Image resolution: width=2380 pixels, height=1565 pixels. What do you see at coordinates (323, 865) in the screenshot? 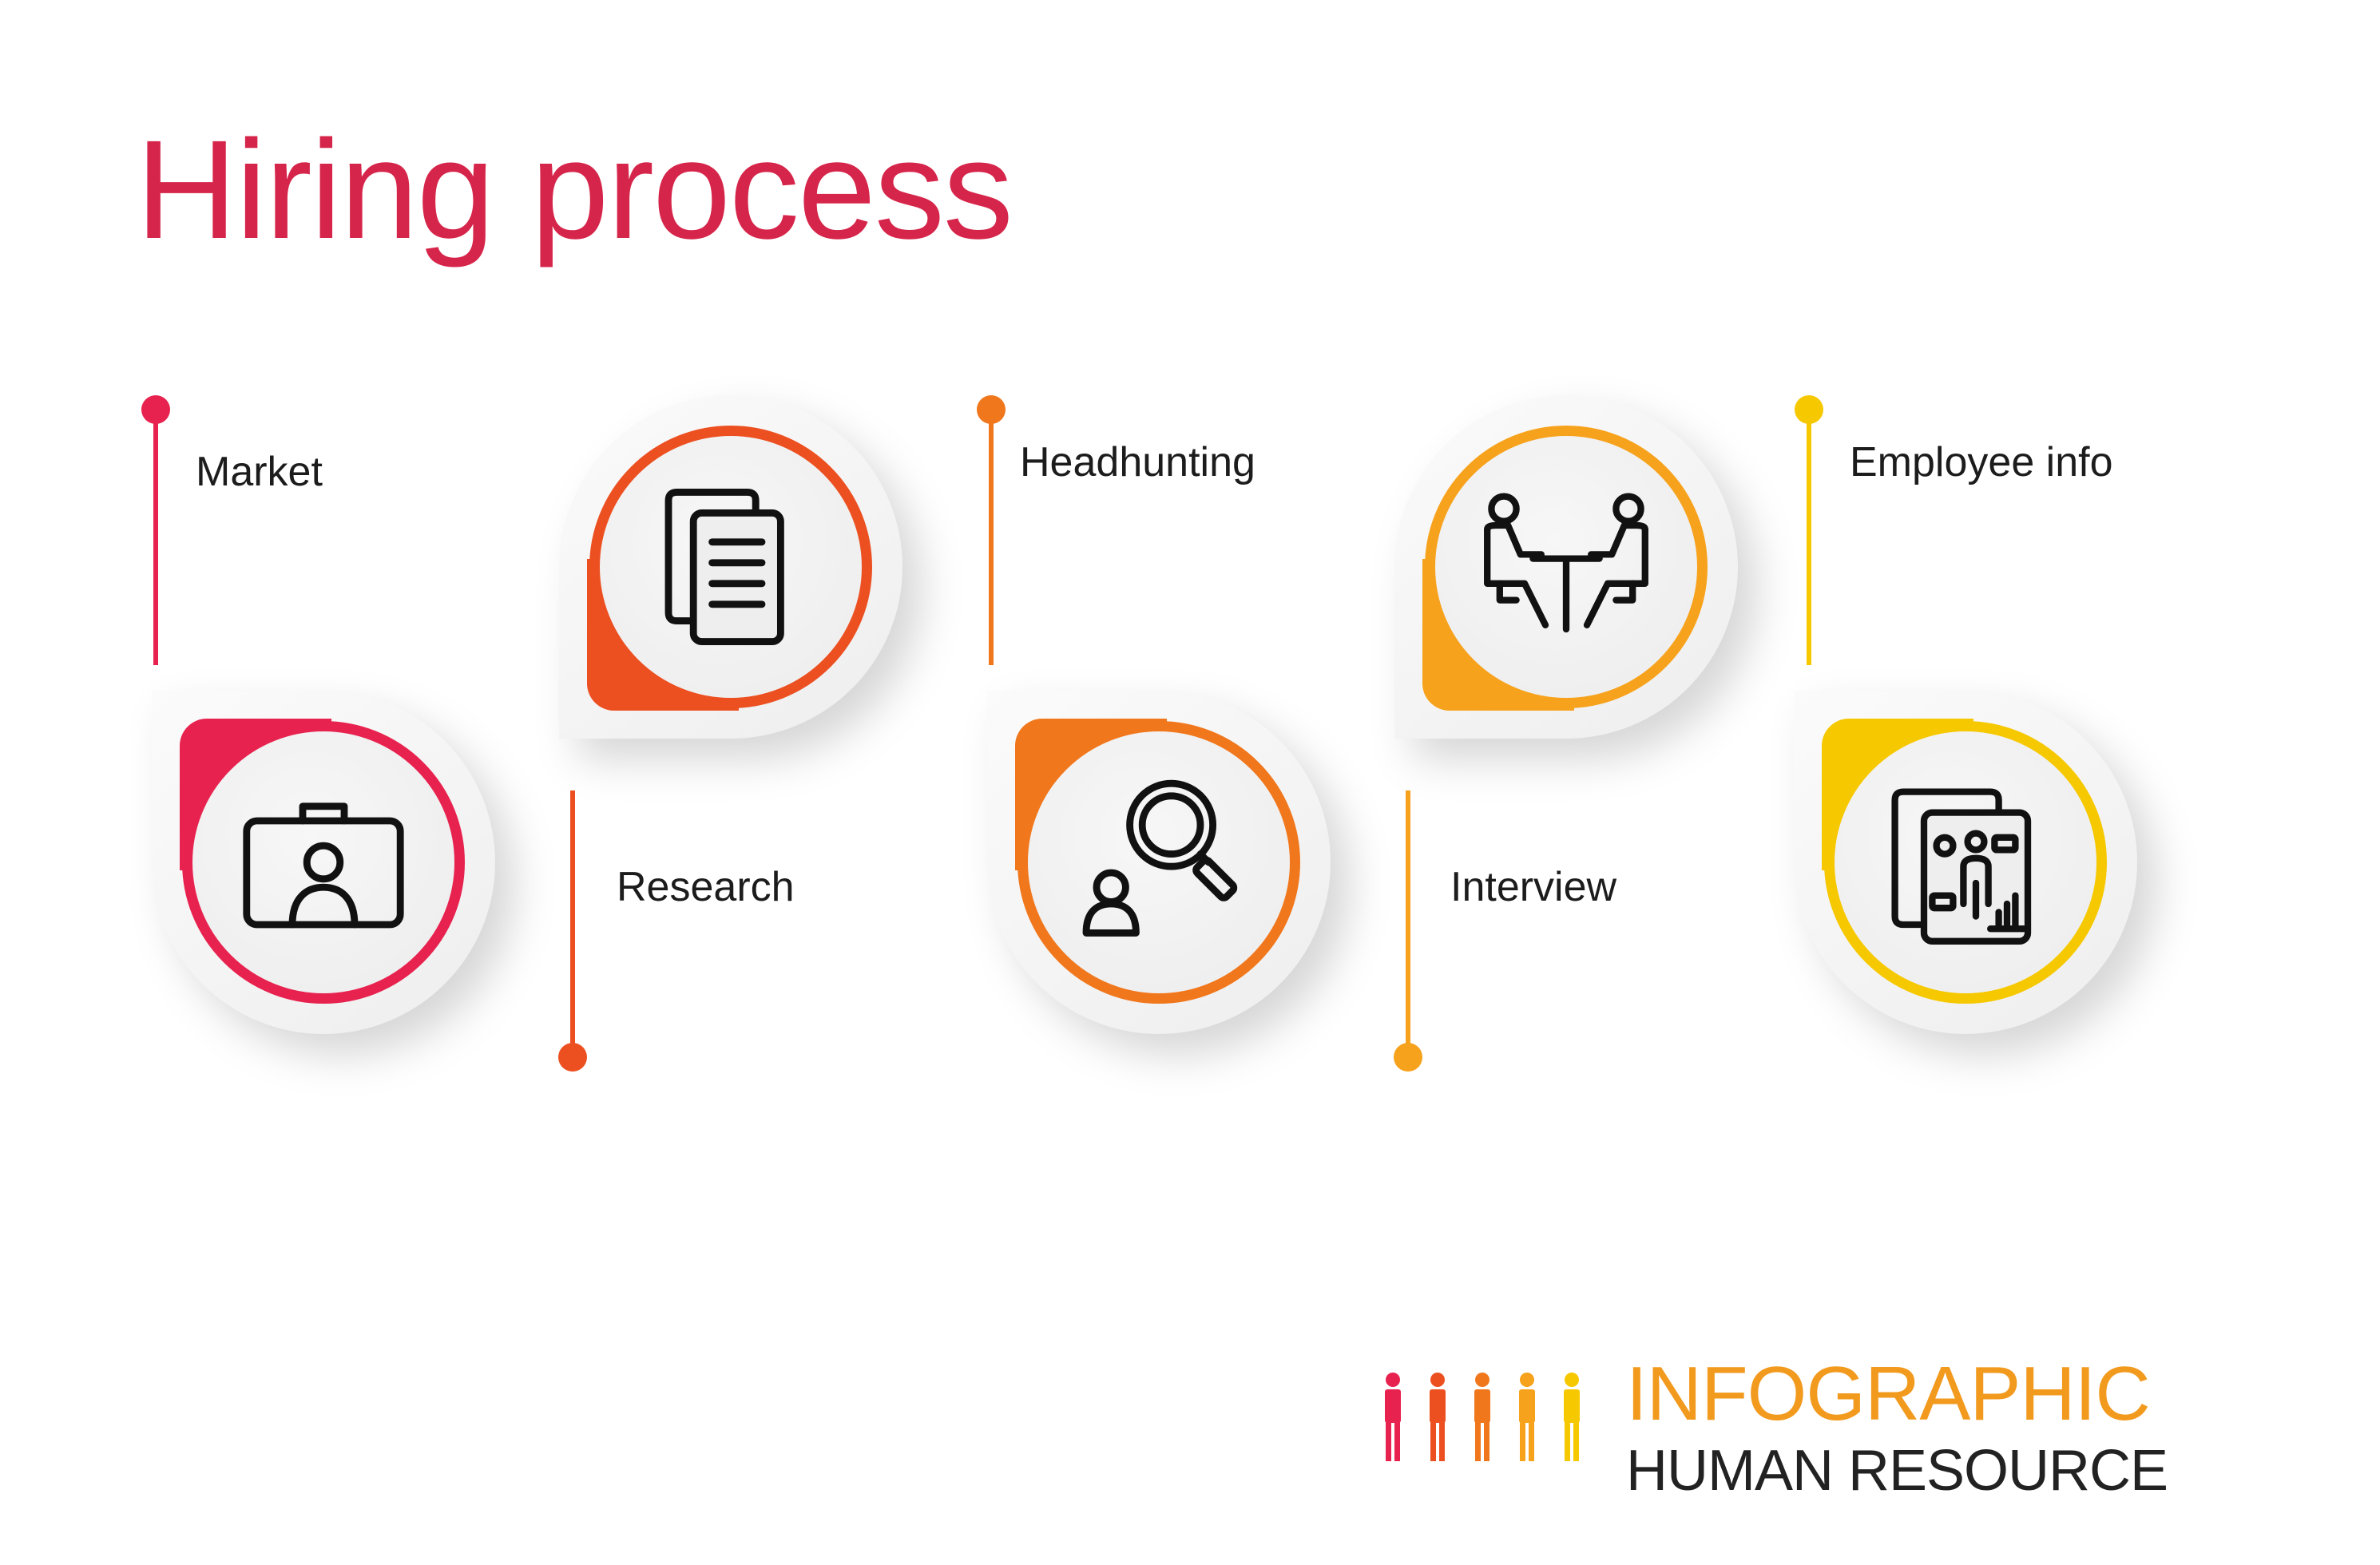
I see `id-card-icon` at bounding box center [323, 865].